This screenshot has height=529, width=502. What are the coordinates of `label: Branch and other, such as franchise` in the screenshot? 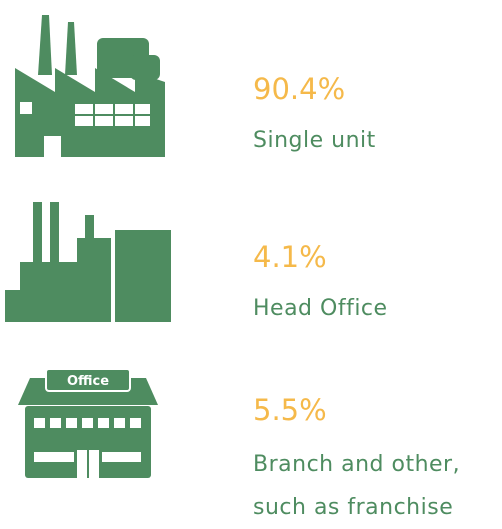 It's located at (357, 486).